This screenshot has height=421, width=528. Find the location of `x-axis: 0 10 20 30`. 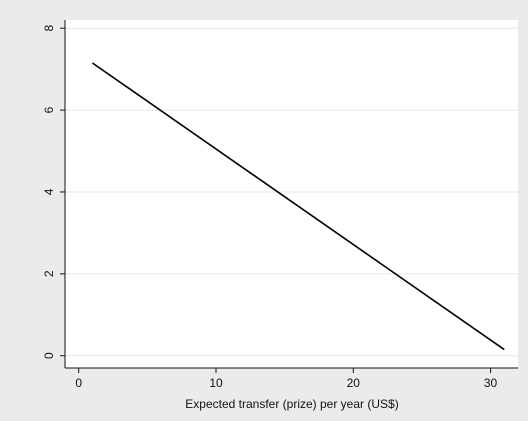

x-axis: 0 10 20 30 is located at coordinates (291, 378).